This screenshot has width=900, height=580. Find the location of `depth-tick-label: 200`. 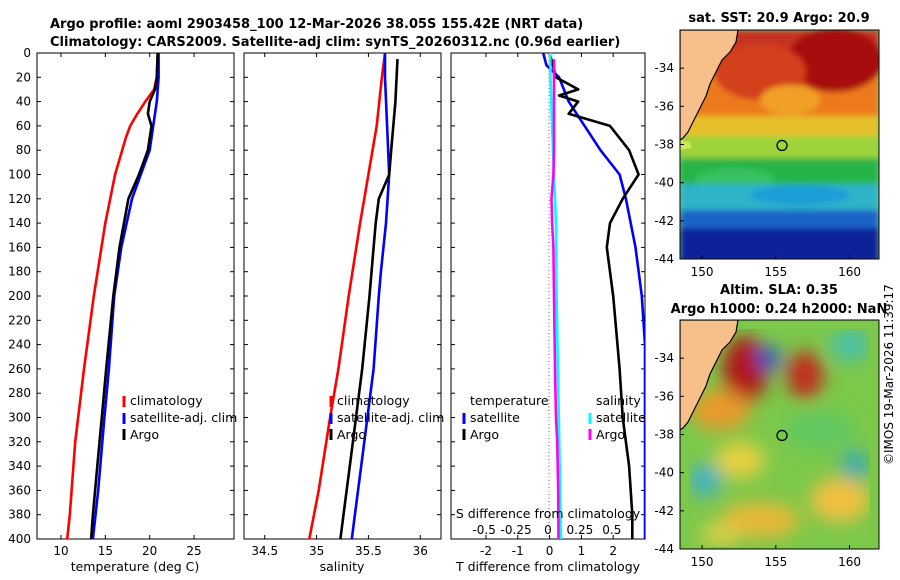

depth-tick-label: 200 is located at coordinates (19, 296).